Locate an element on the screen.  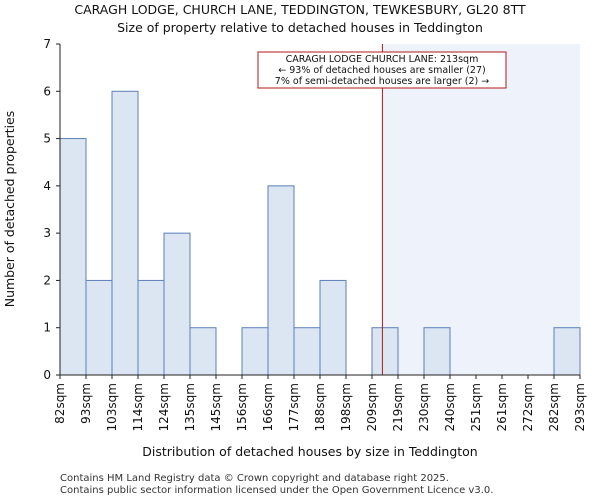
y-tick-label-5: 5 is located at coordinates (47, 139).